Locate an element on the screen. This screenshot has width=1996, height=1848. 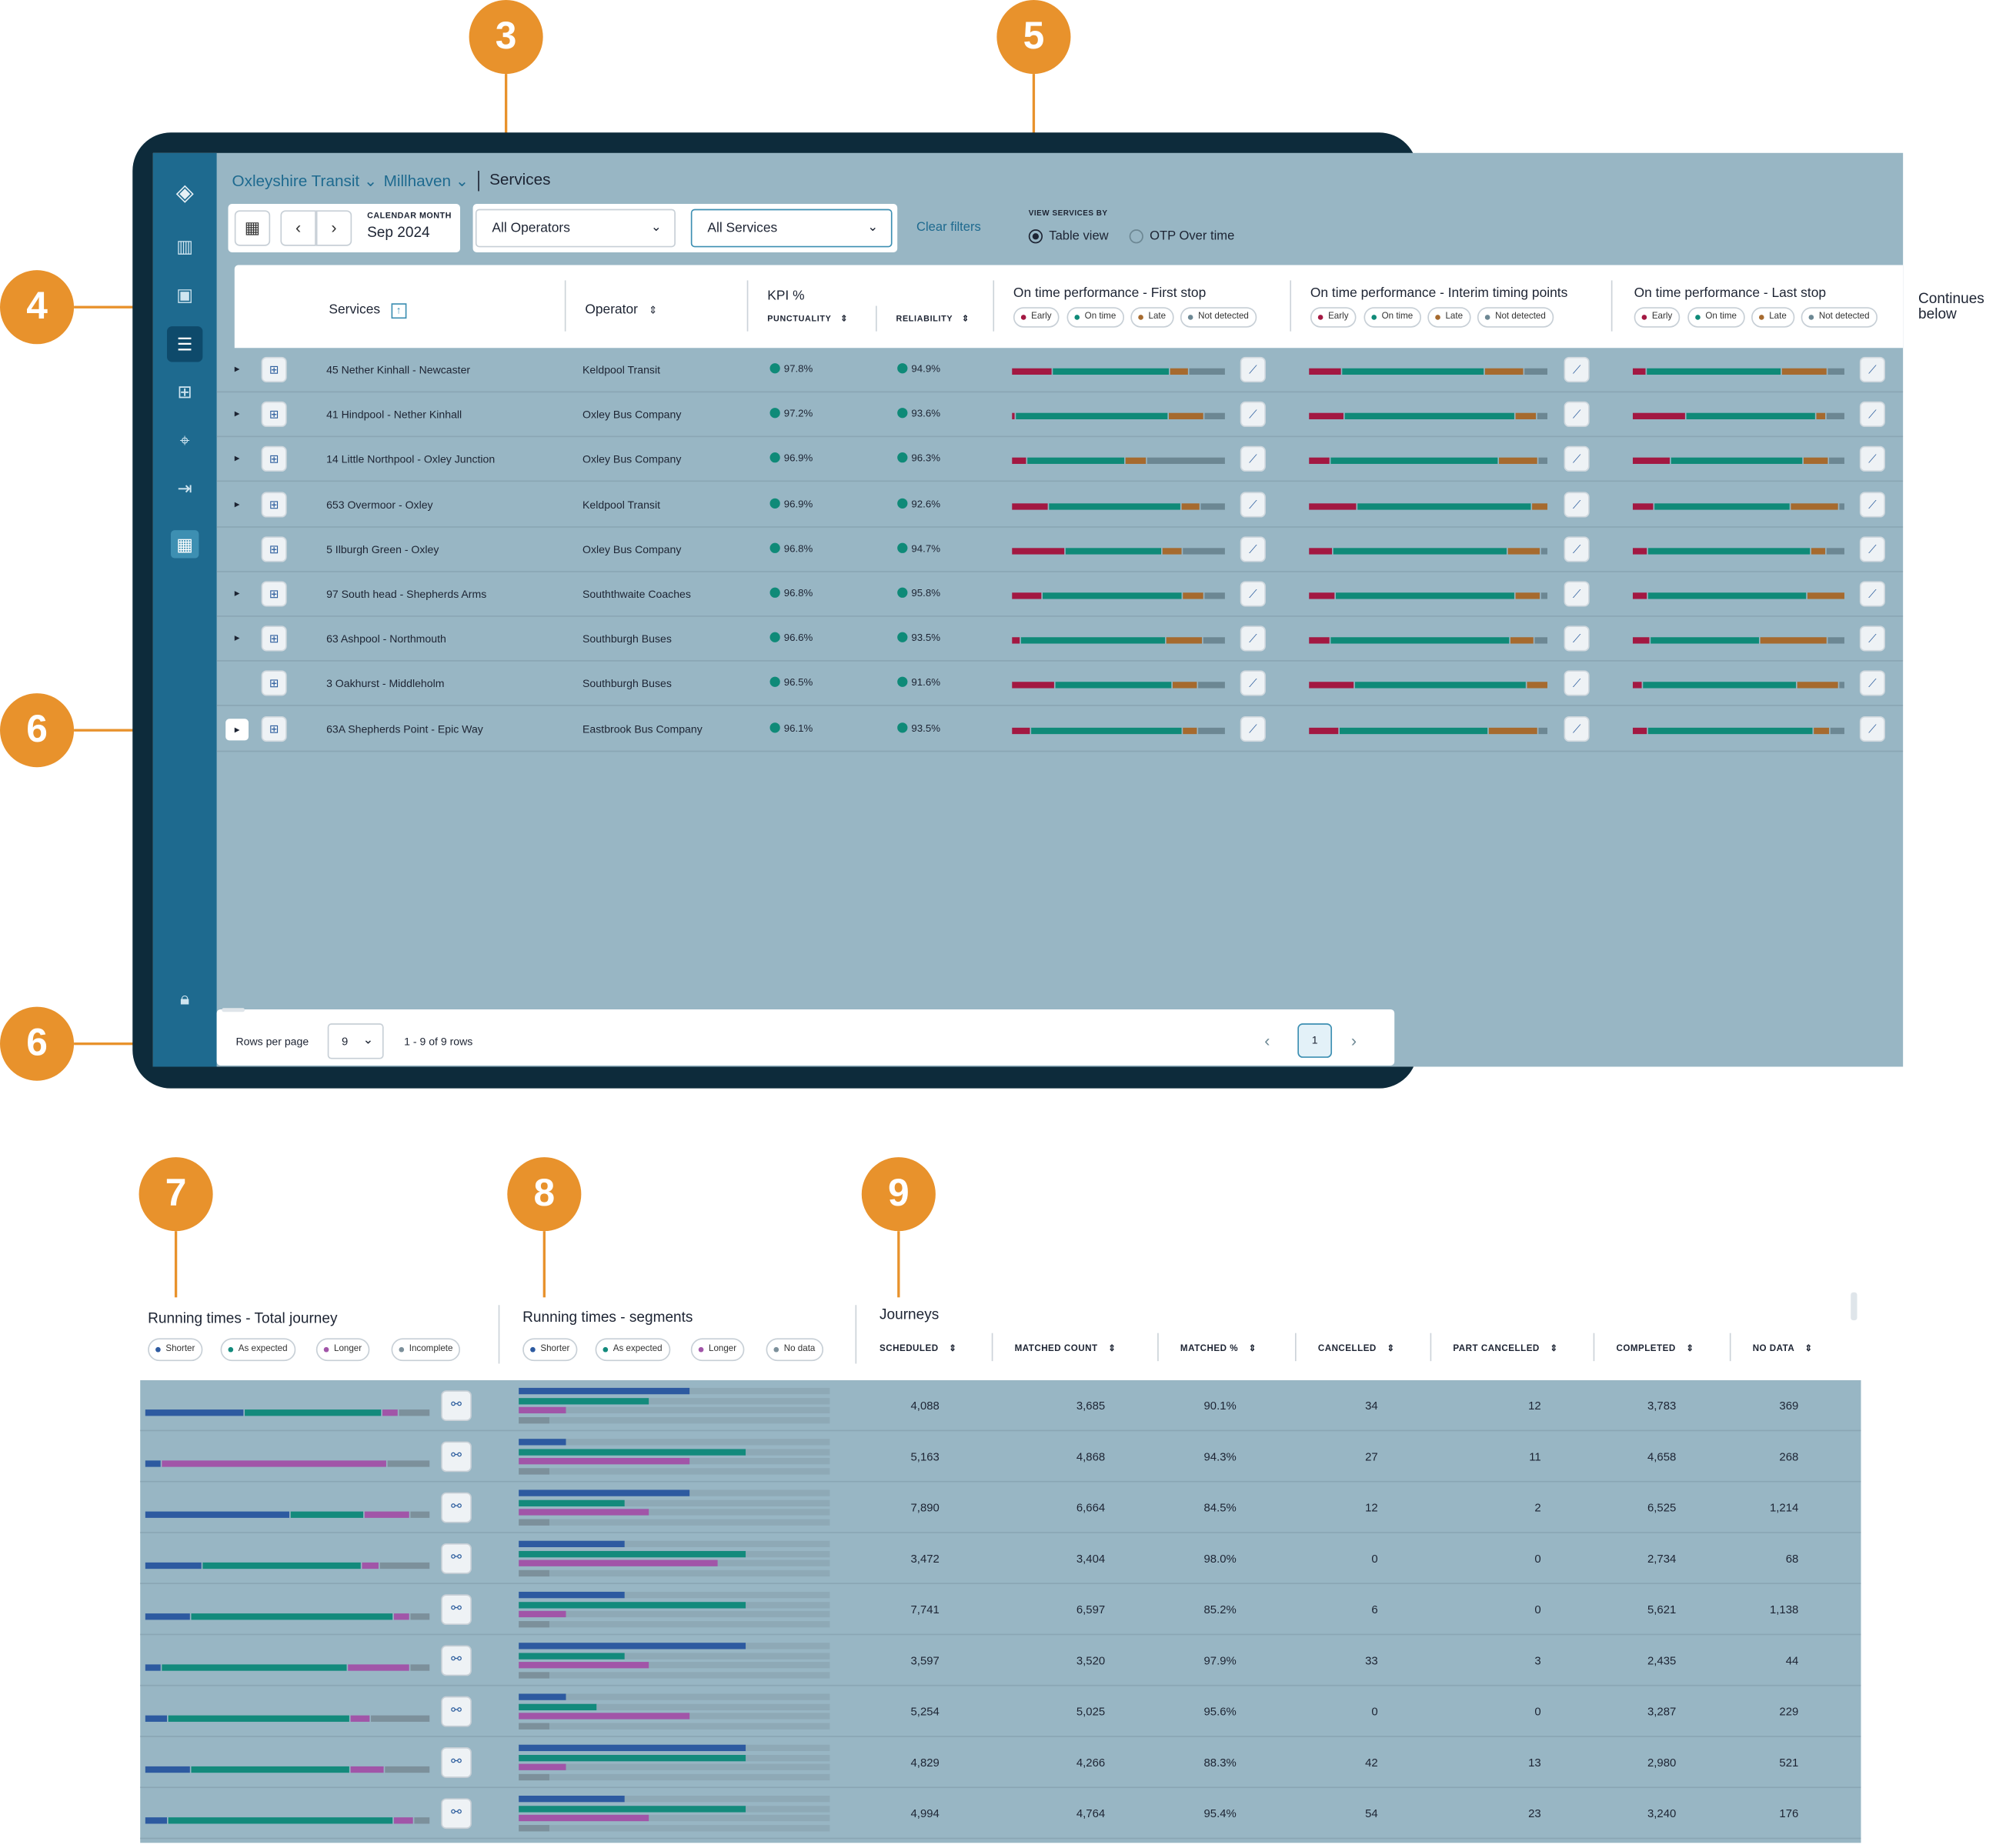
clear-filters-link: Clear filters is located at coordinates (948, 227).